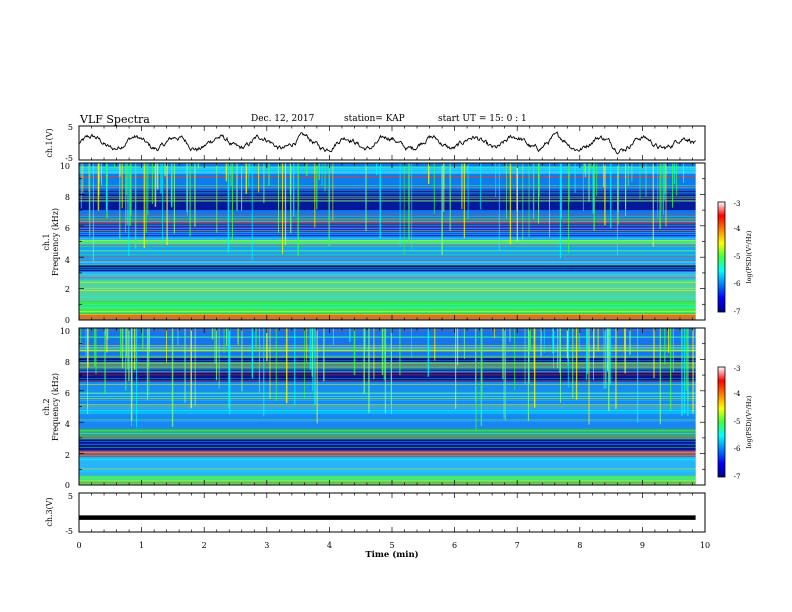 This screenshot has height=612, width=792. What do you see at coordinates (67, 260) in the screenshot?
I see `ch1-ytick-4: 4` at bounding box center [67, 260].